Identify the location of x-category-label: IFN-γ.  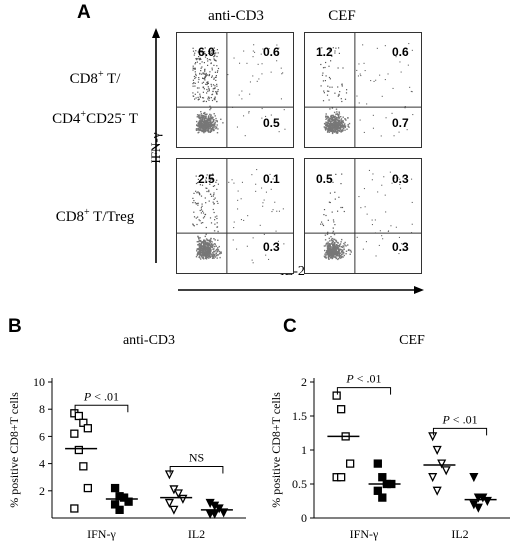
(364, 534).